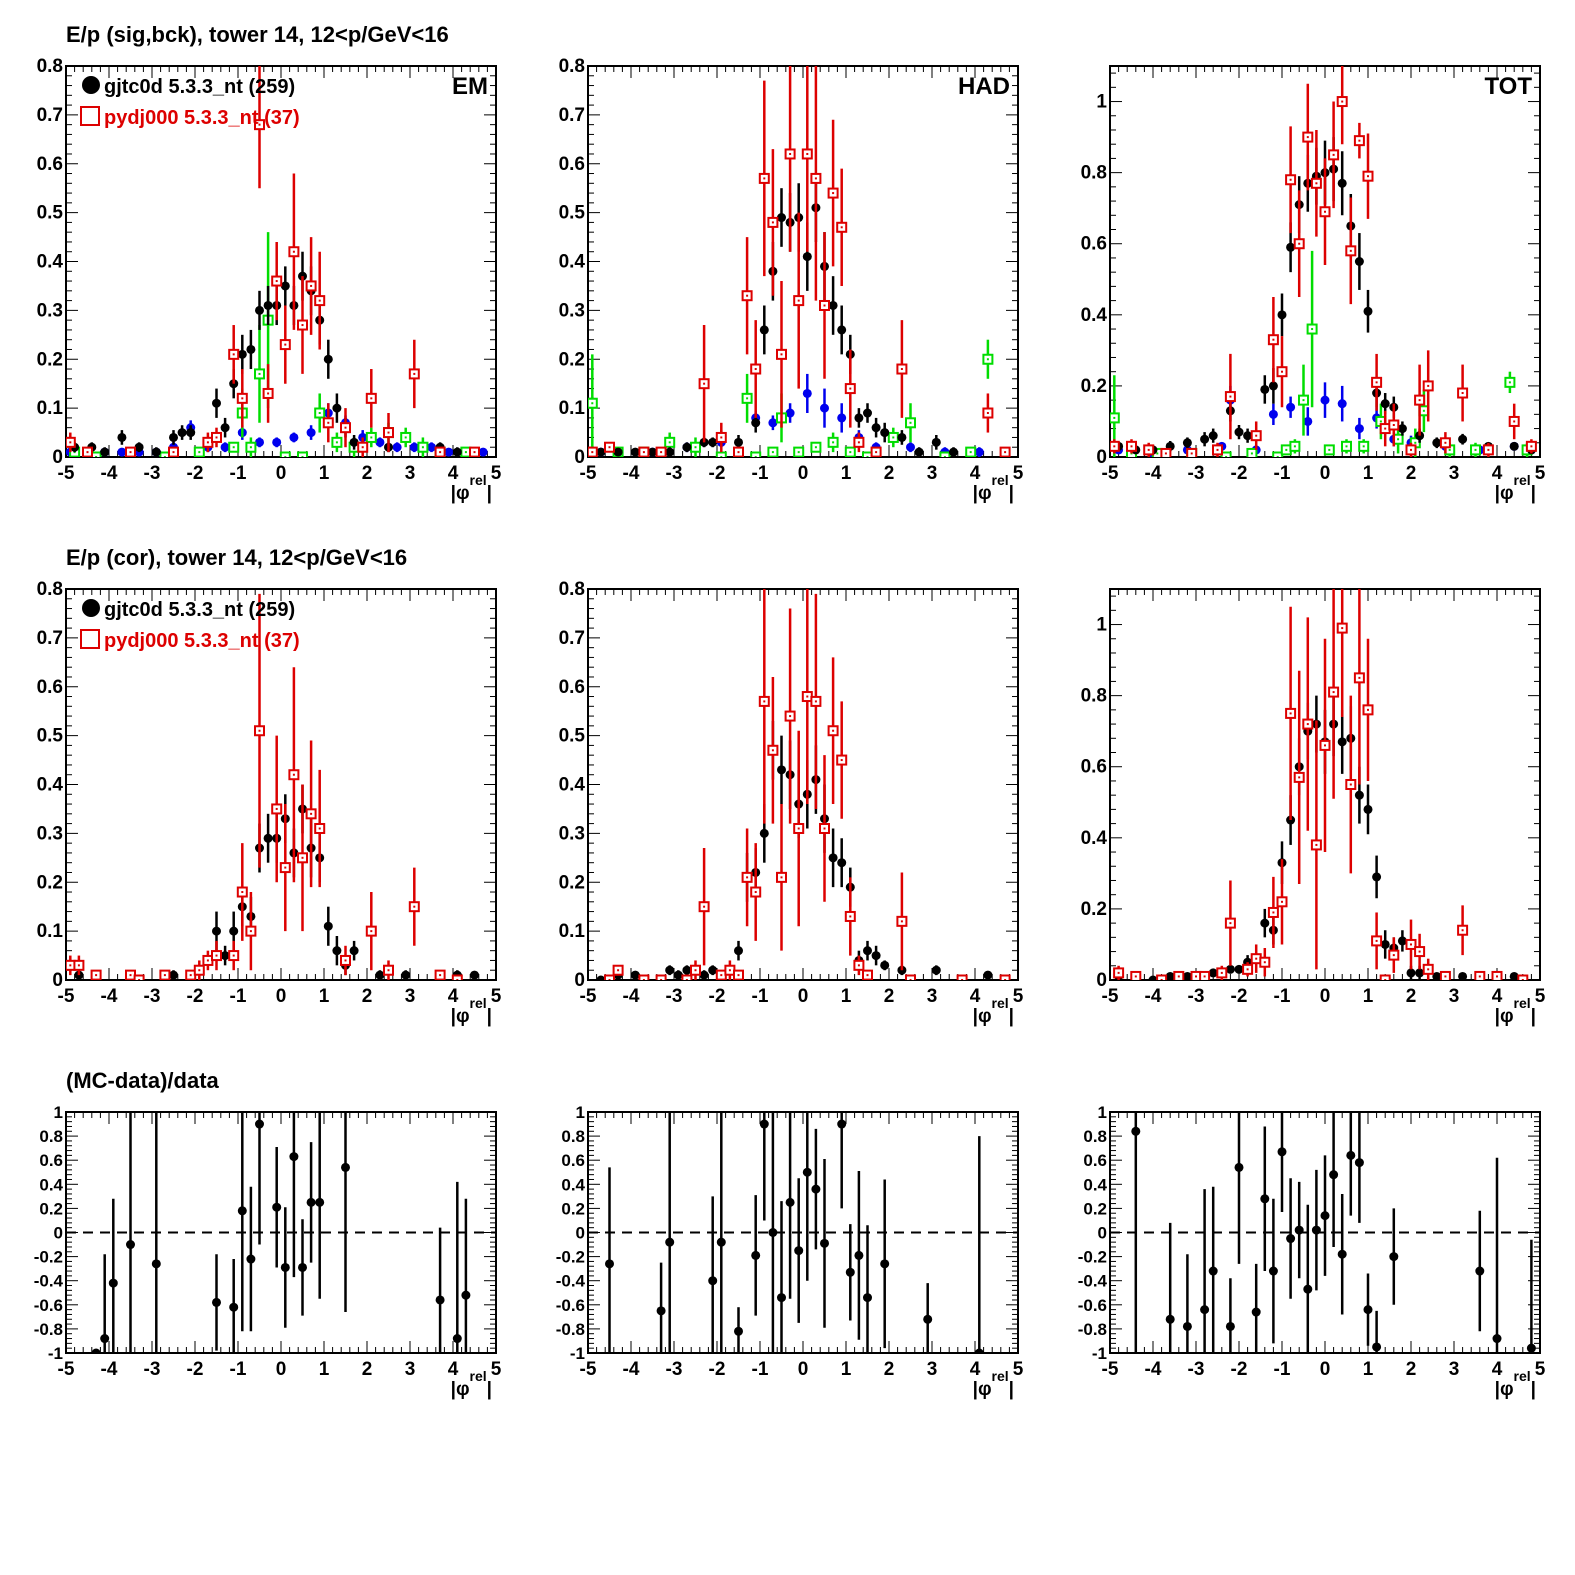 The height and width of the screenshot is (1575, 1575). I want to click on y-tick-label: -0.2, so click(48, 1257).